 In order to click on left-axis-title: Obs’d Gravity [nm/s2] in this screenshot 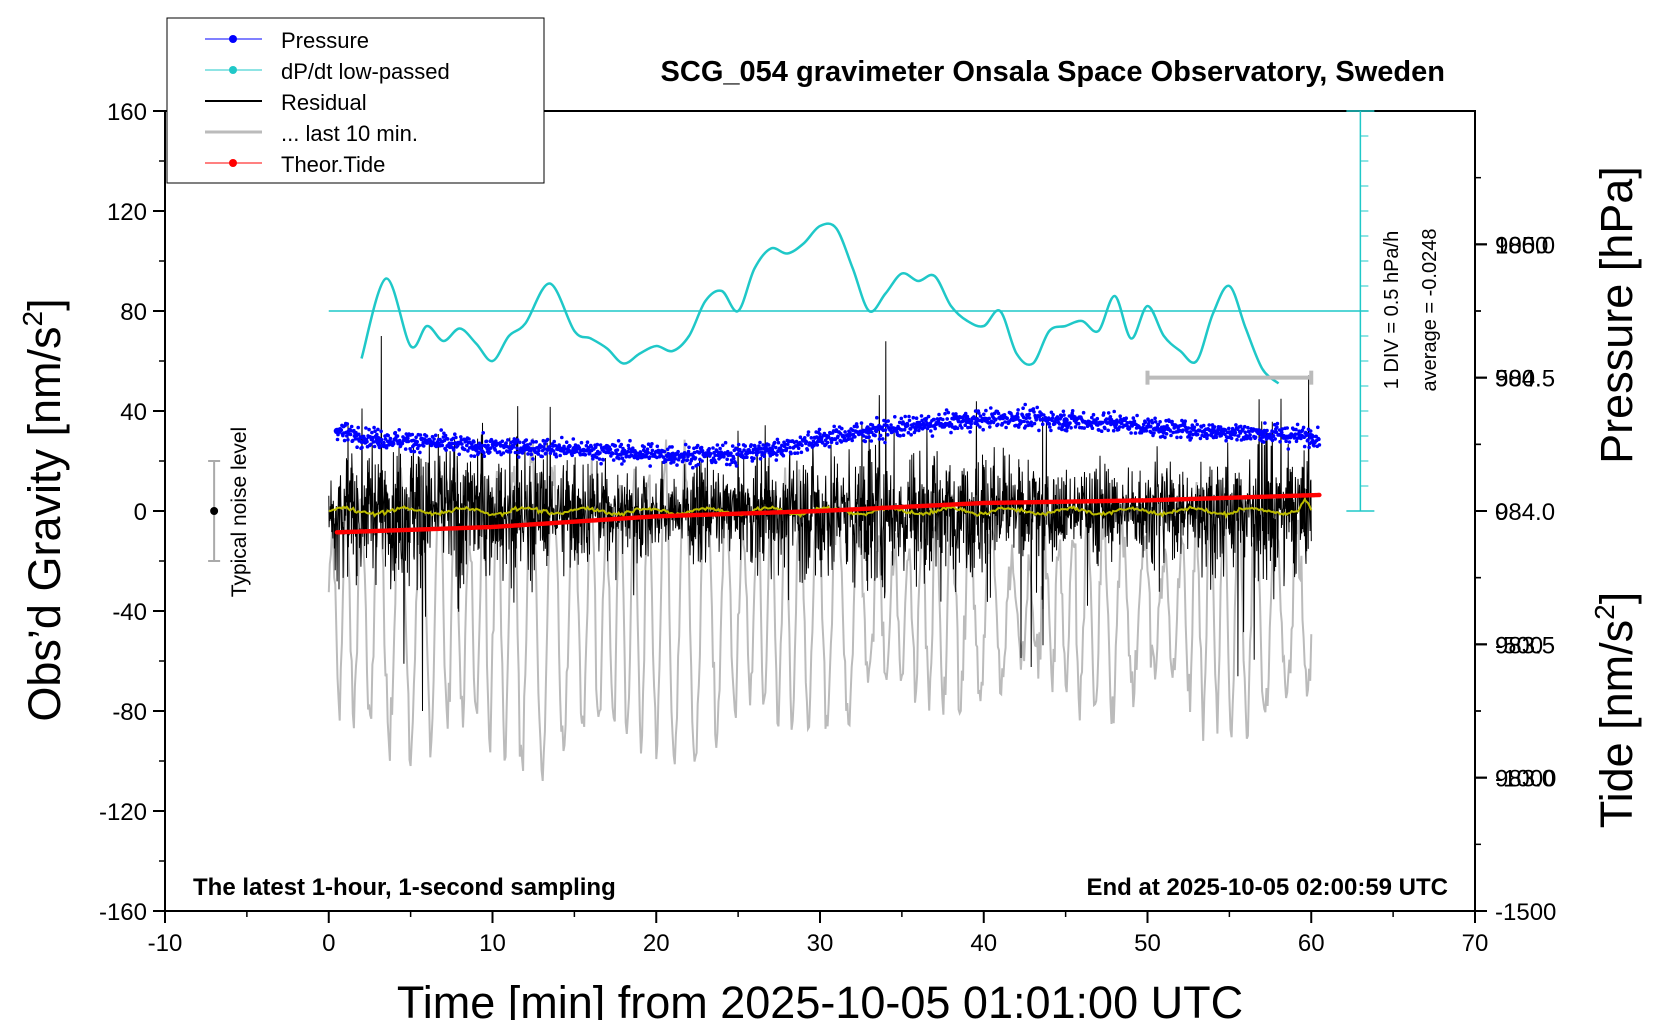, I will do `click(43, 509)`.